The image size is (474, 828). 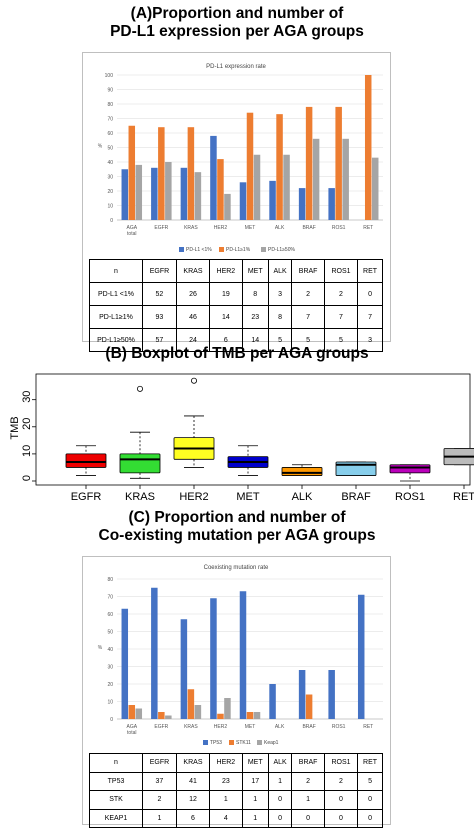 I want to click on bar-pdl150-aga, so click(x=139, y=192).